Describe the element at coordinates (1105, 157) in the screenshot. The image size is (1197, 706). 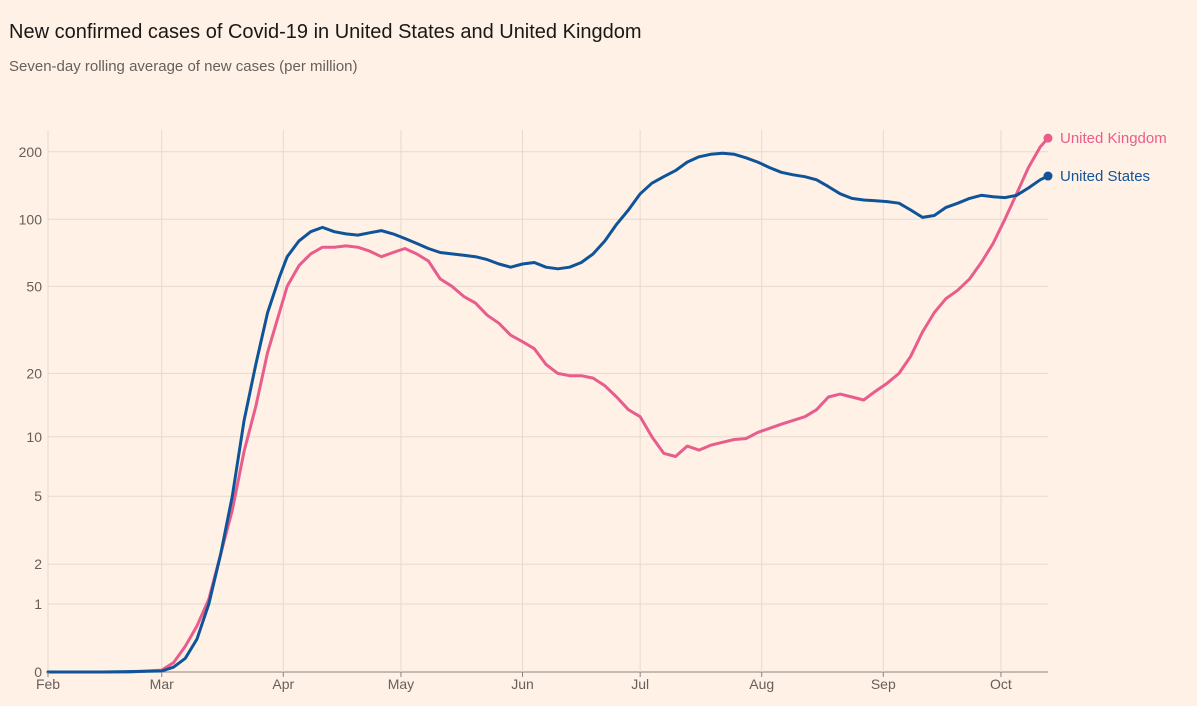
I see `legend: United Kingdom United States` at that location.